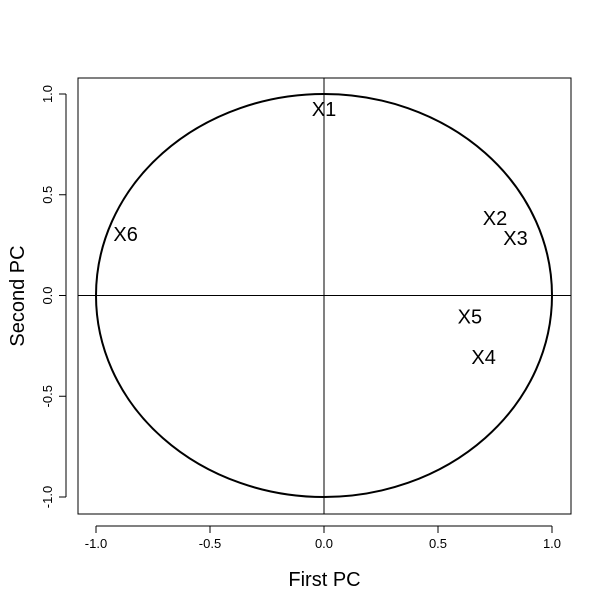  What do you see at coordinates (96, 543) in the screenshot?
I see `x-tick-label: -1.0` at bounding box center [96, 543].